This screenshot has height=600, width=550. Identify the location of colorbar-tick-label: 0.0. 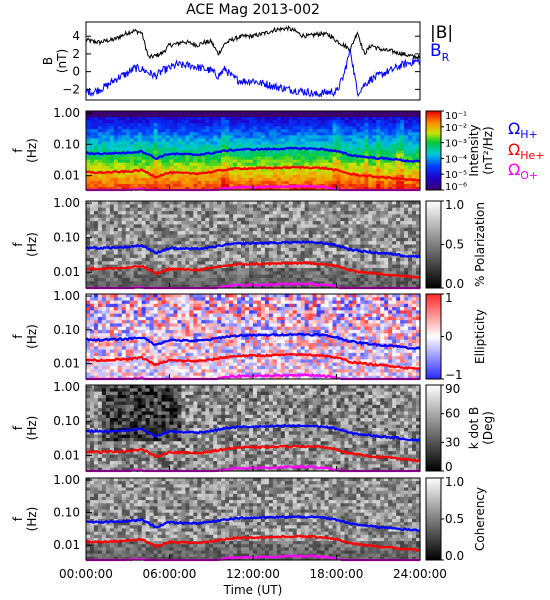
(454, 284).